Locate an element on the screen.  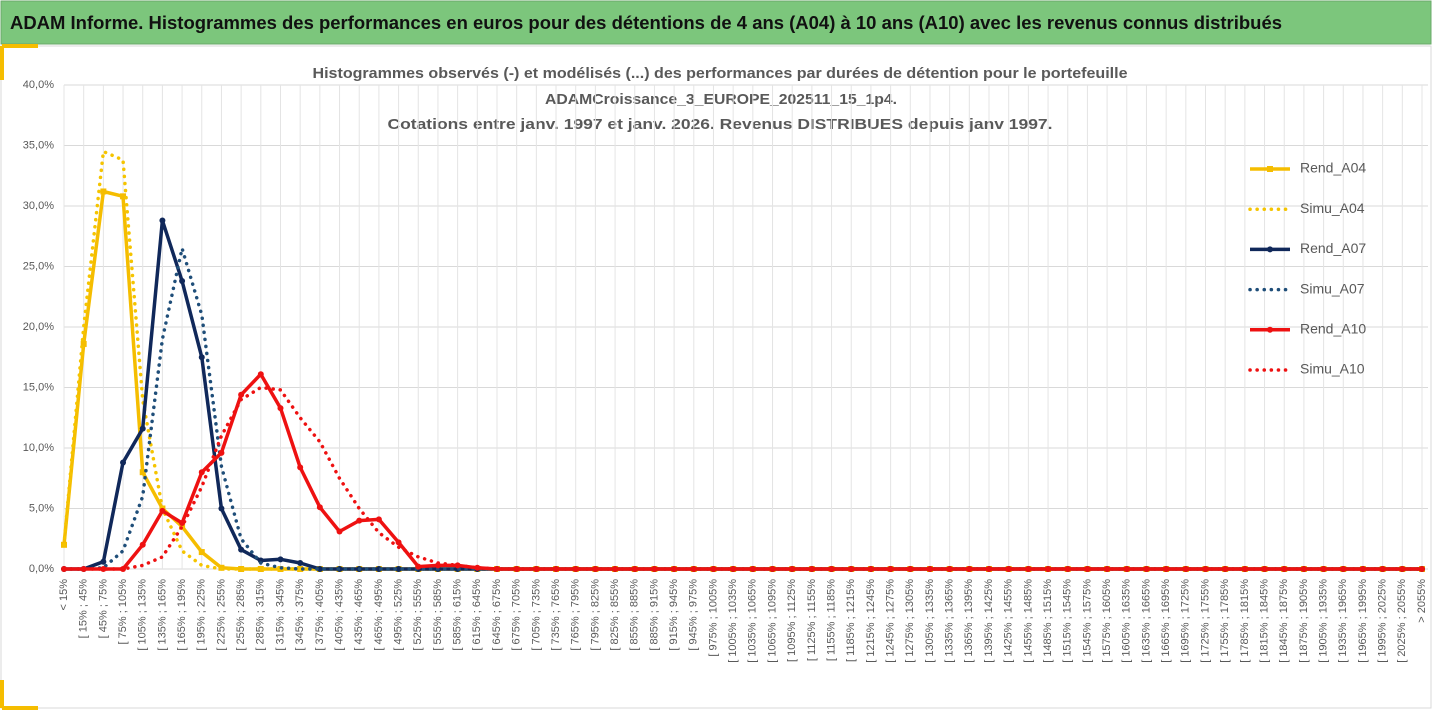
x-tick-label: [ 1665% ; 1695% is located at coordinates (1166, 621).